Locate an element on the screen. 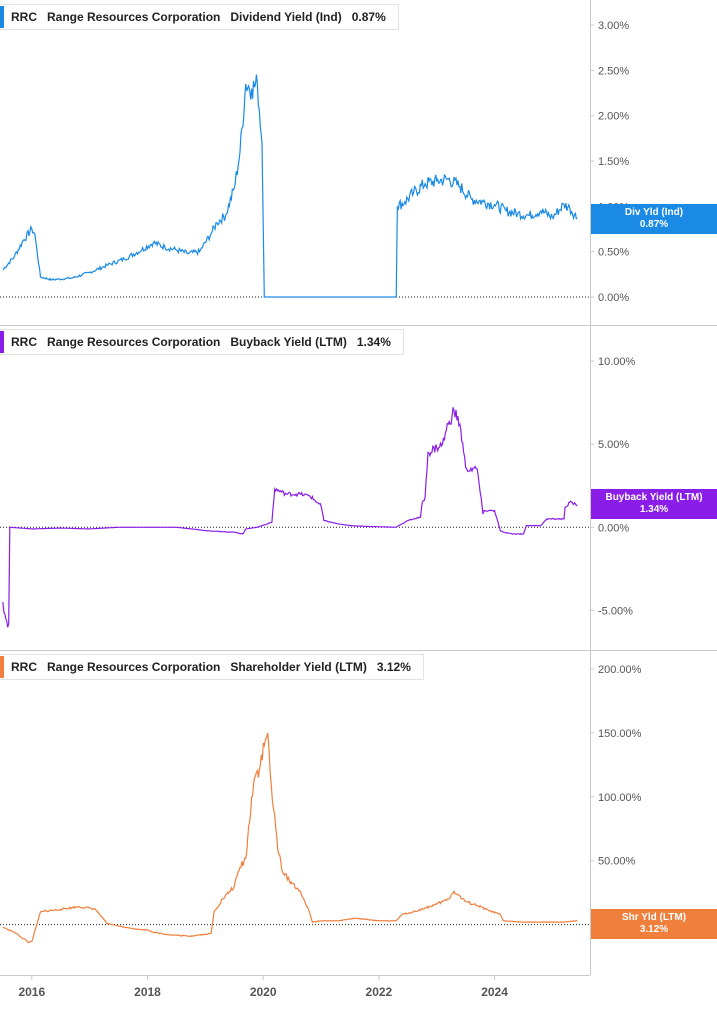 This screenshot has width=717, height=1010. legend-value: 3.12% is located at coordinates (393, 667).